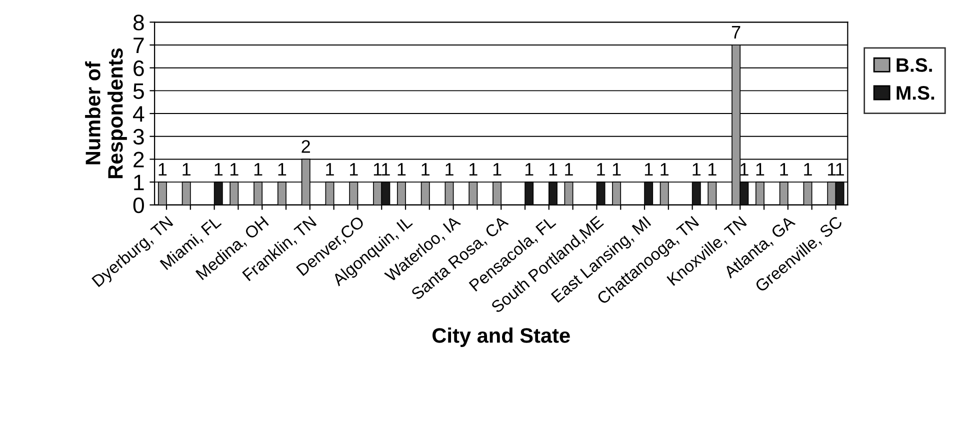  I want to click on data-label: 2, so click(306, 146).